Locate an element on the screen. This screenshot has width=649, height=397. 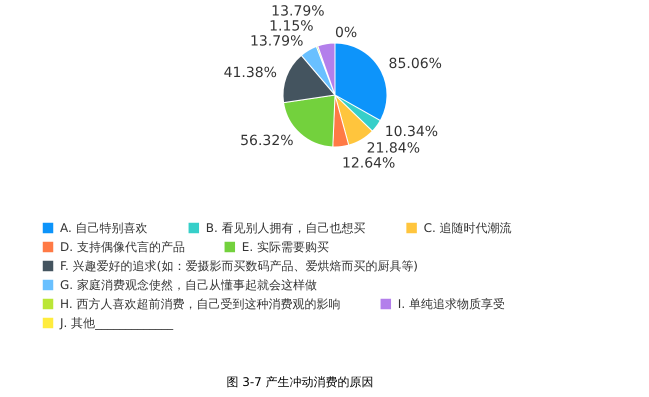
text: 0% is located at coordinates (346, 33).